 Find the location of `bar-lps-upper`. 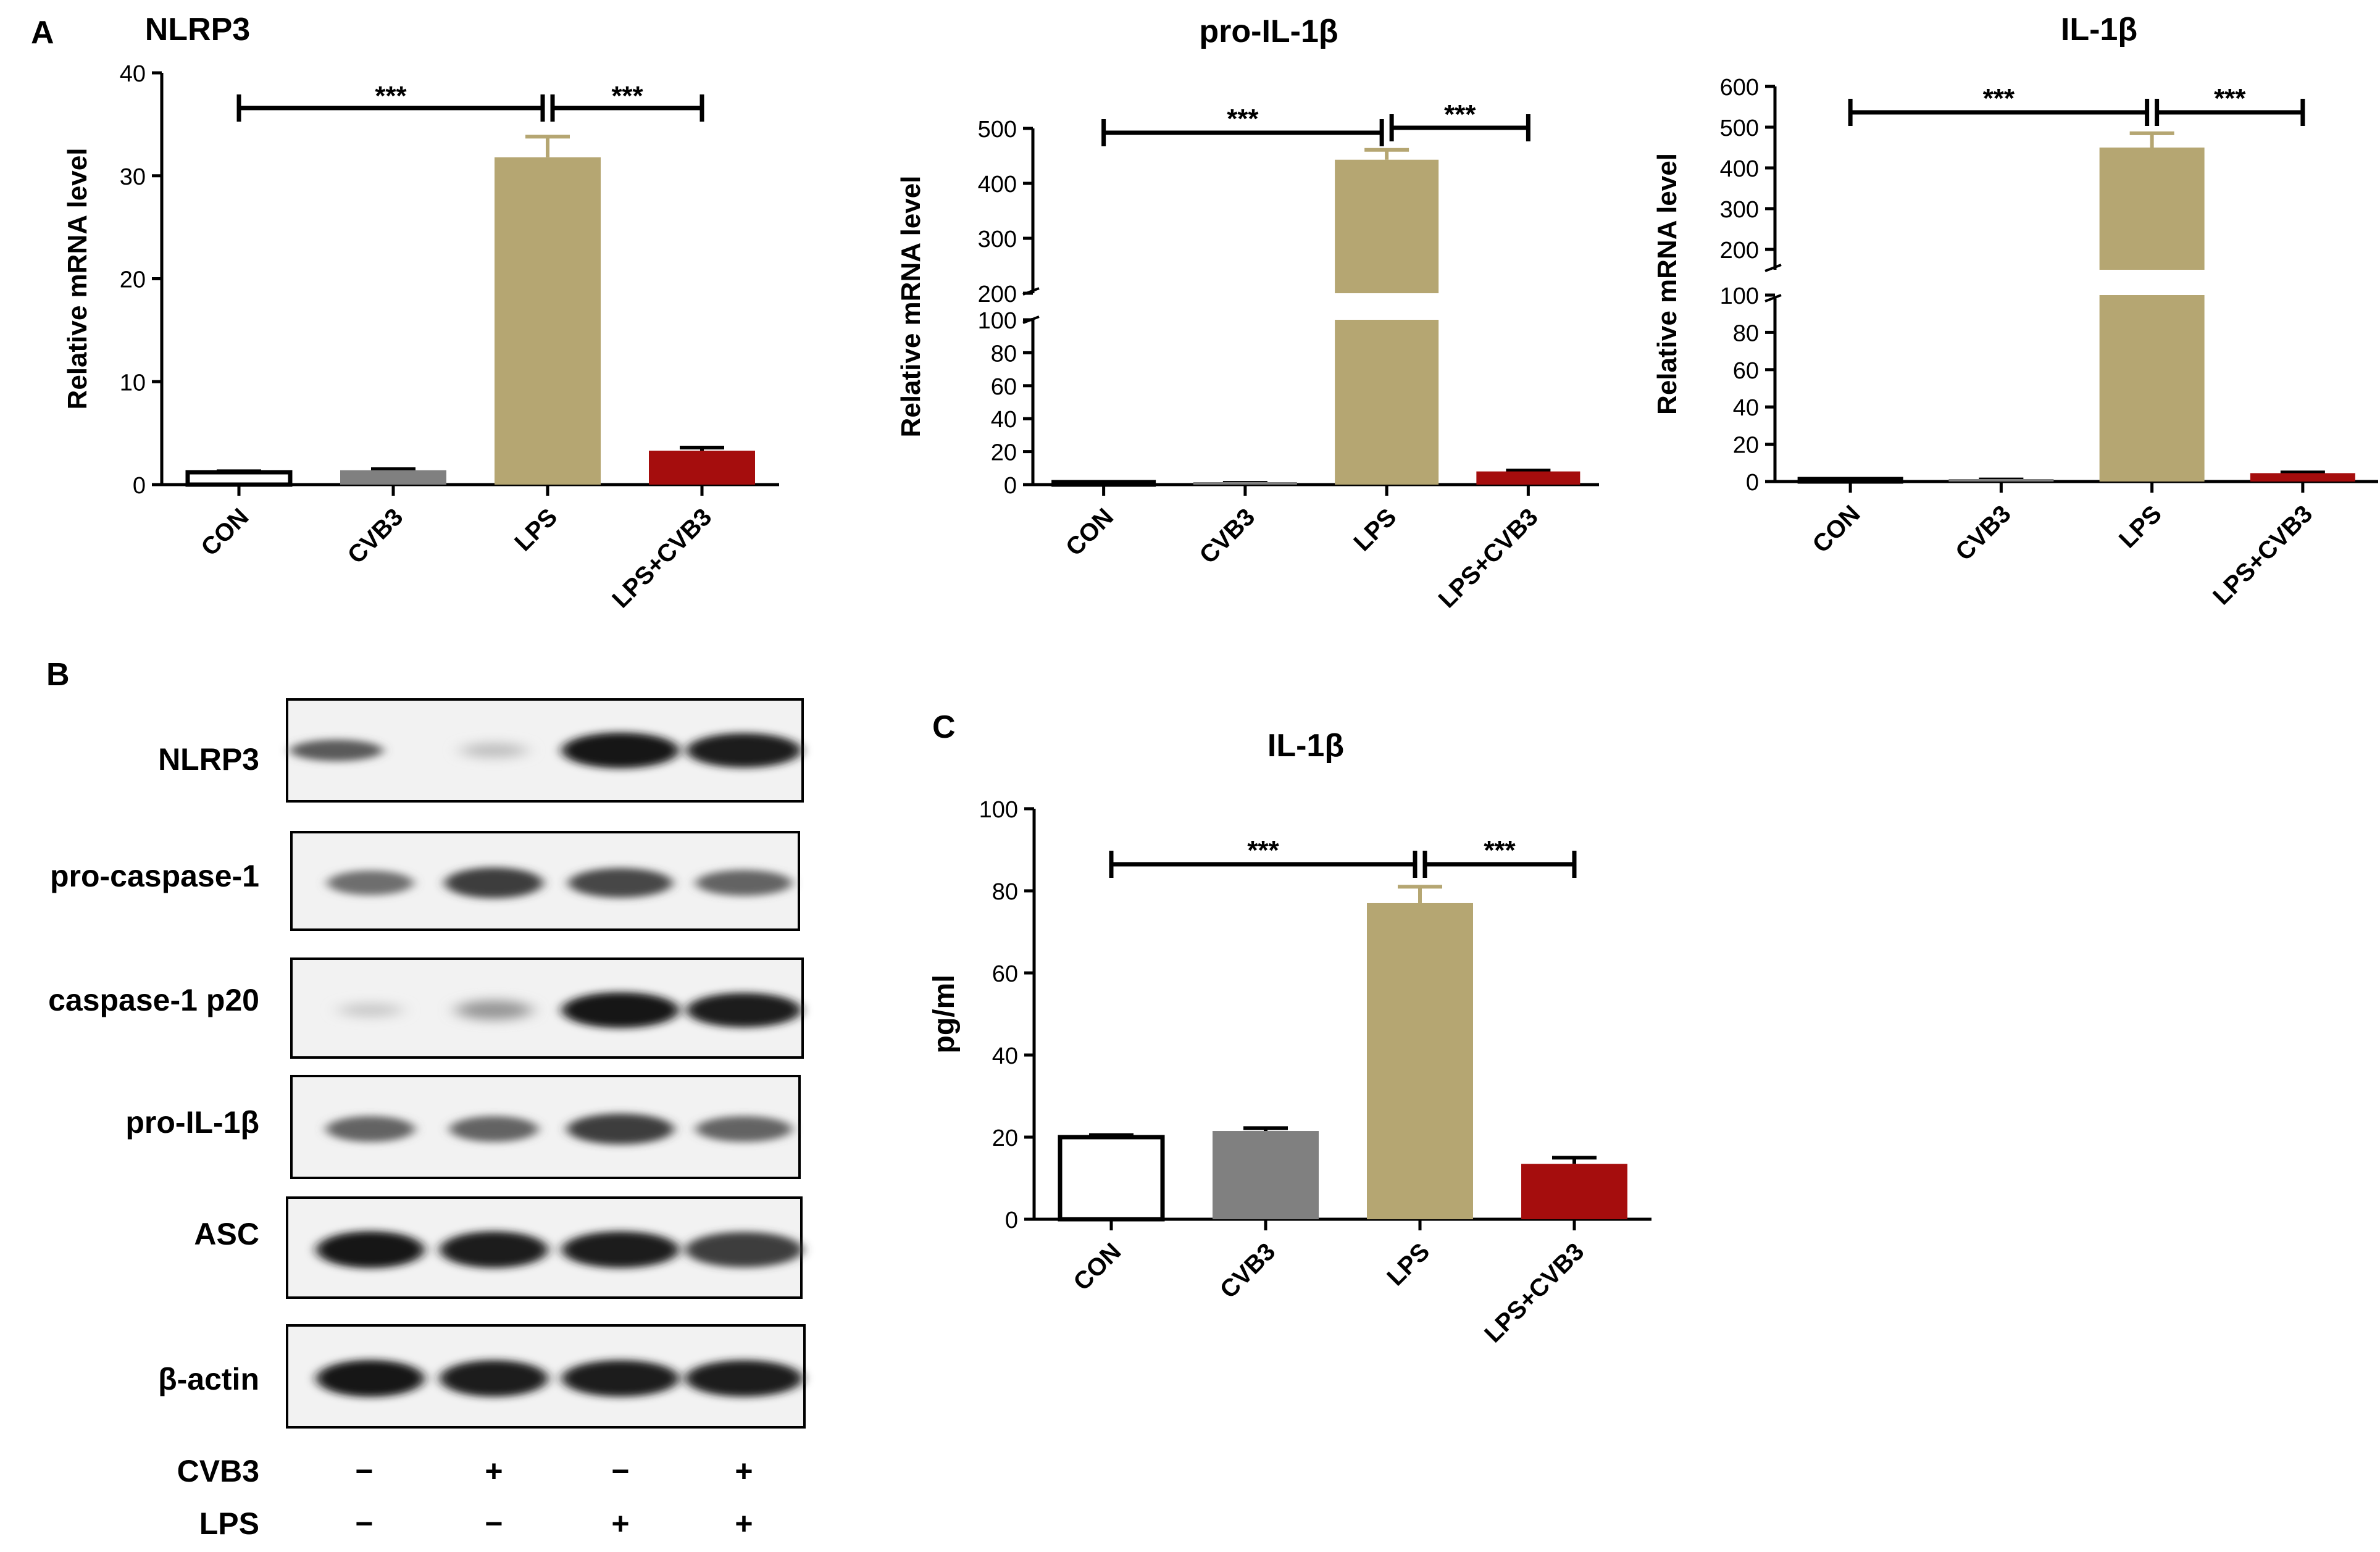

bar-lps-upper is located at coordinates (1387, 226).